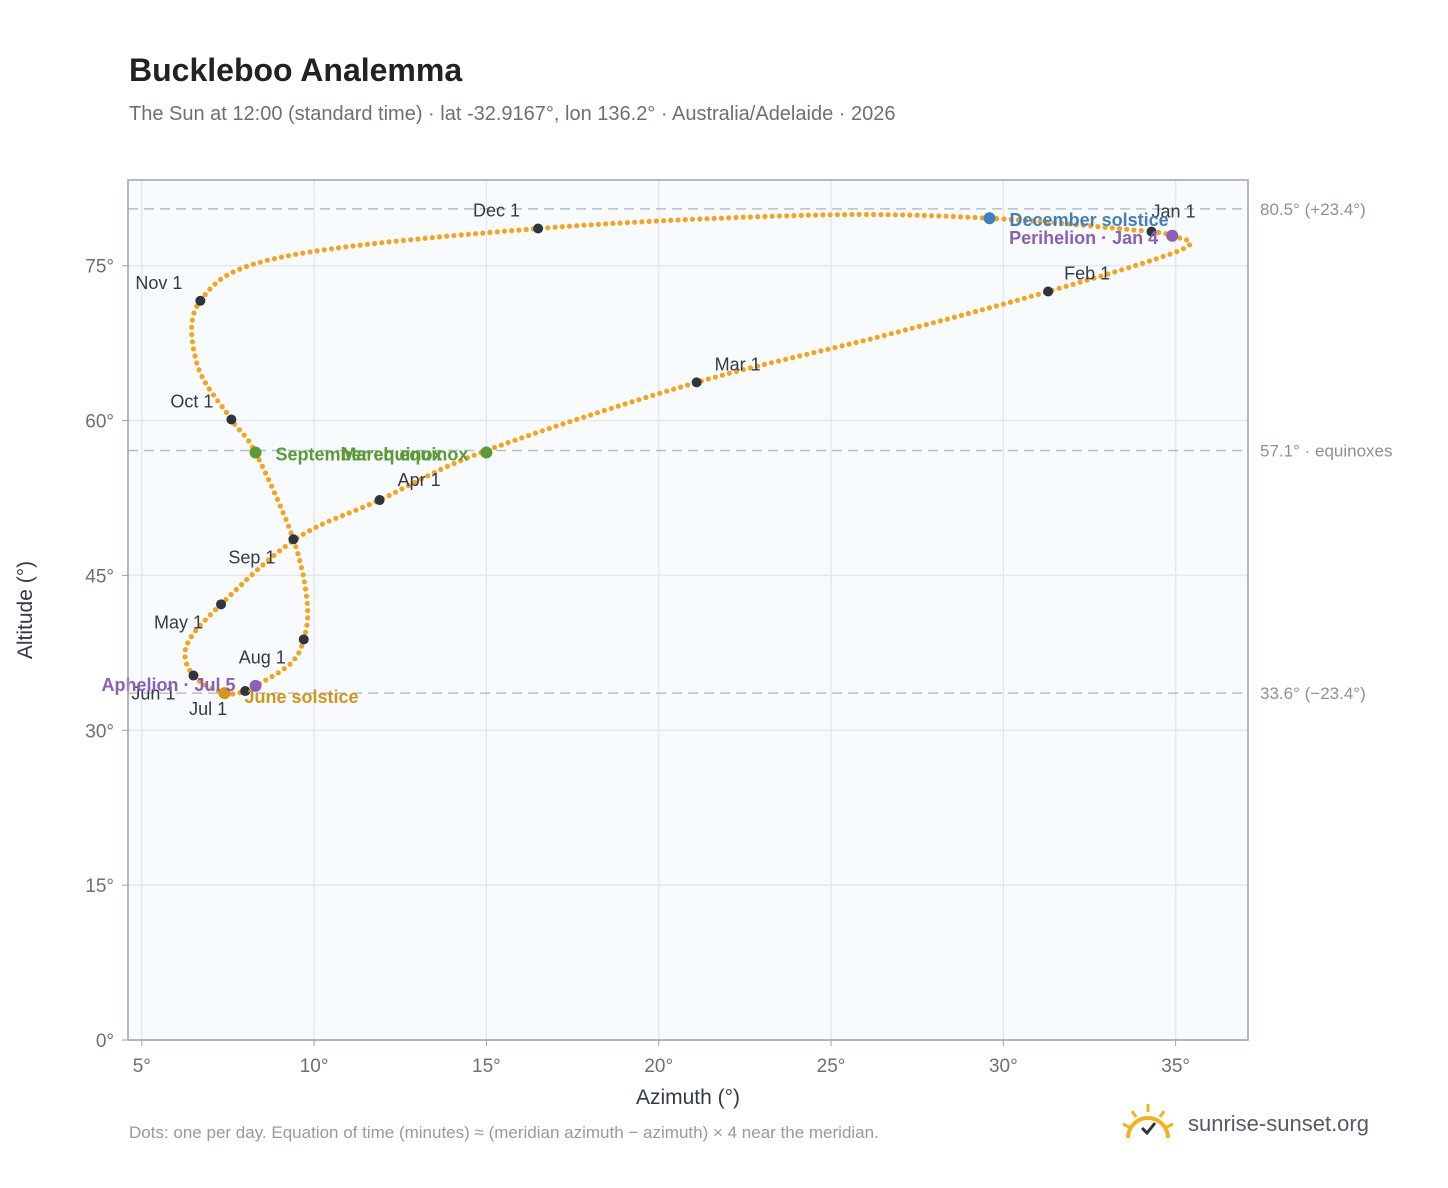 Image resolution: width=1448 pixels, height=1188 pixels. What do you see at coordinates (99, 886) in the screenshot?
I see `y-tick-label: 15°` at bounding box center [99, 886].